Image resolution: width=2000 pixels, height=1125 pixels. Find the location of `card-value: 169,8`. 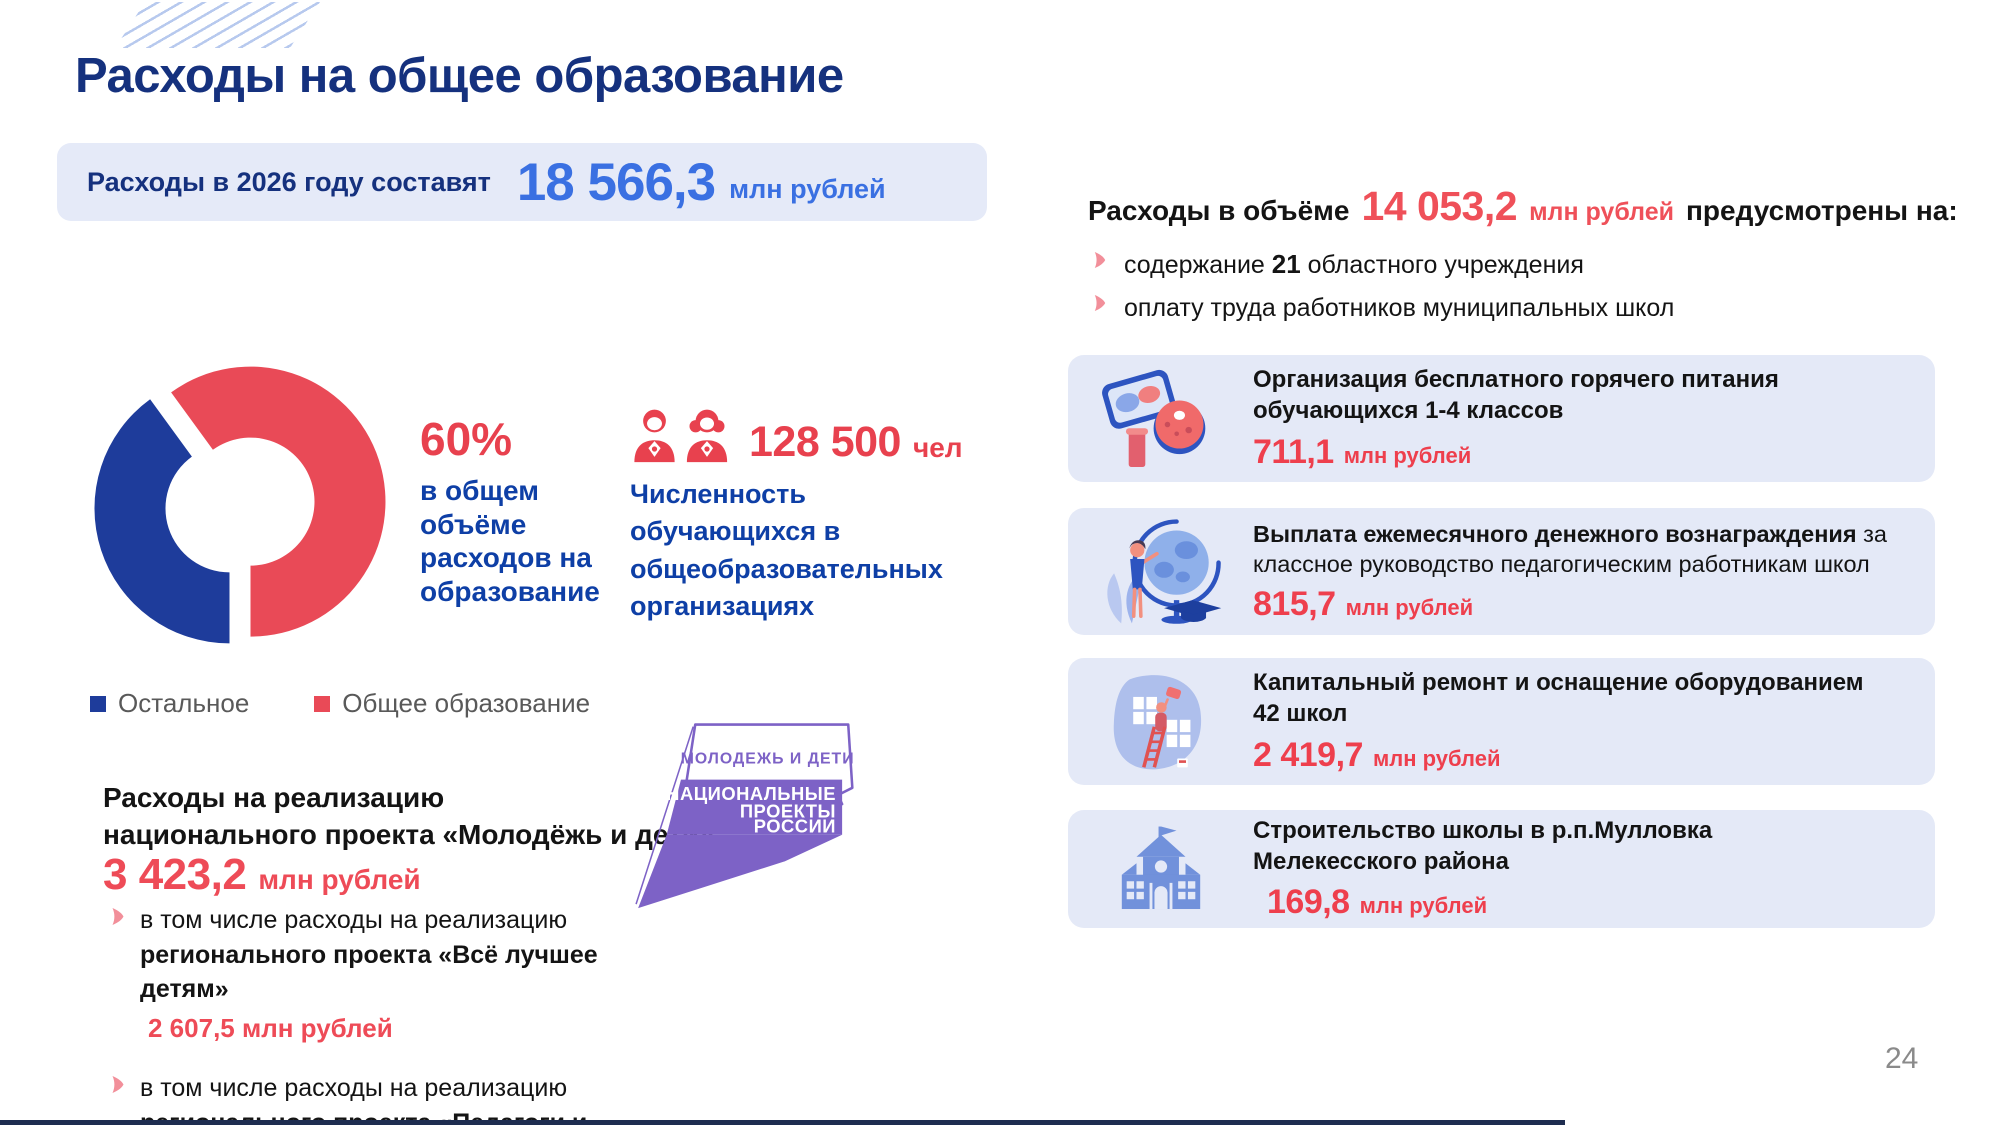

card-value: 169,8 is located at coordinates (1308, 902).